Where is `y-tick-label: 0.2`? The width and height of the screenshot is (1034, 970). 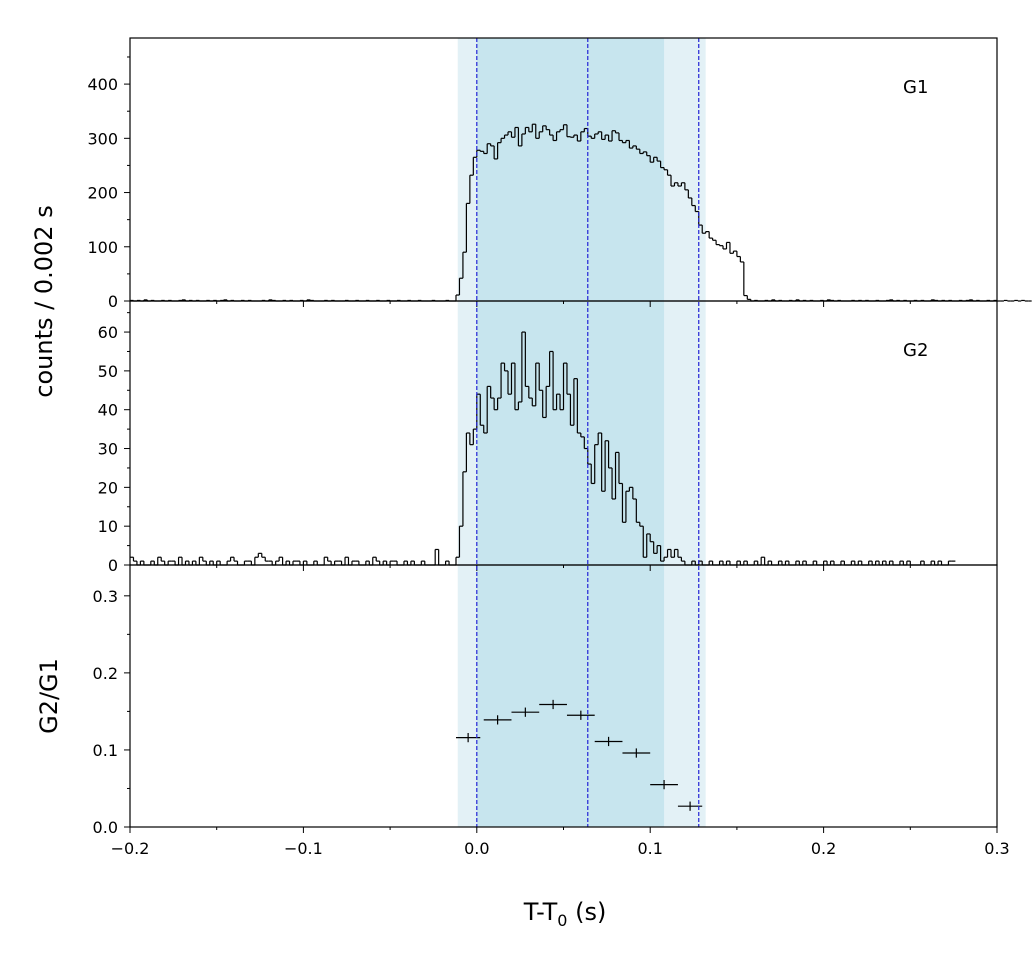
y-tick-label: 0.2 is located at coordinates (105, 673).